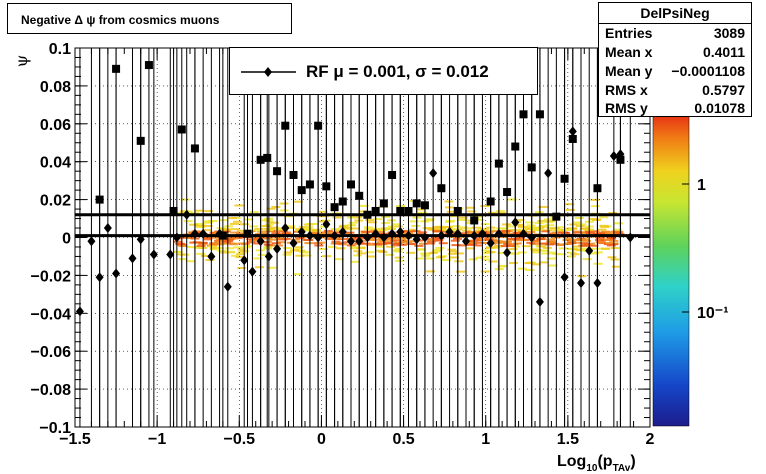  I want to click on stats-row-rms-y: RMS y 0.01078, so click(675, 108).